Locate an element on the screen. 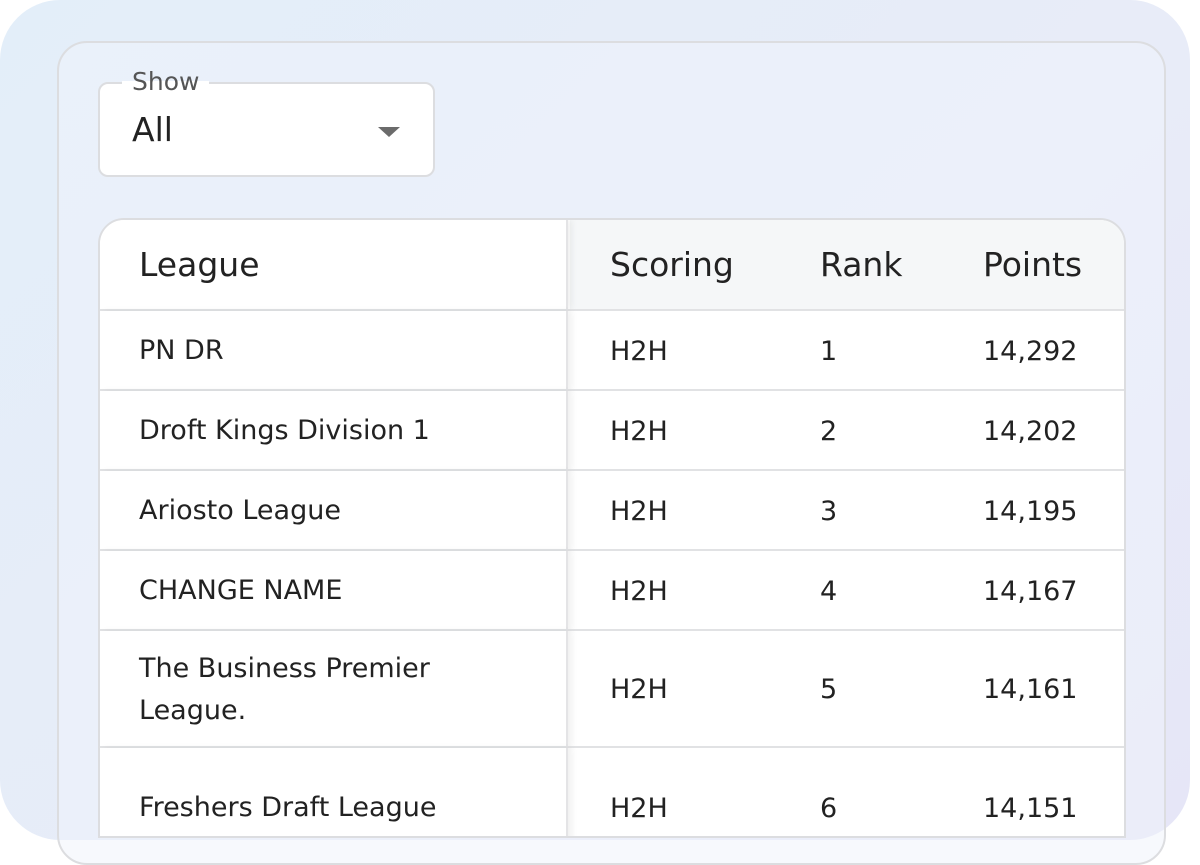  league-cell: CHANGE NAME is located at coordinates (334, 591).